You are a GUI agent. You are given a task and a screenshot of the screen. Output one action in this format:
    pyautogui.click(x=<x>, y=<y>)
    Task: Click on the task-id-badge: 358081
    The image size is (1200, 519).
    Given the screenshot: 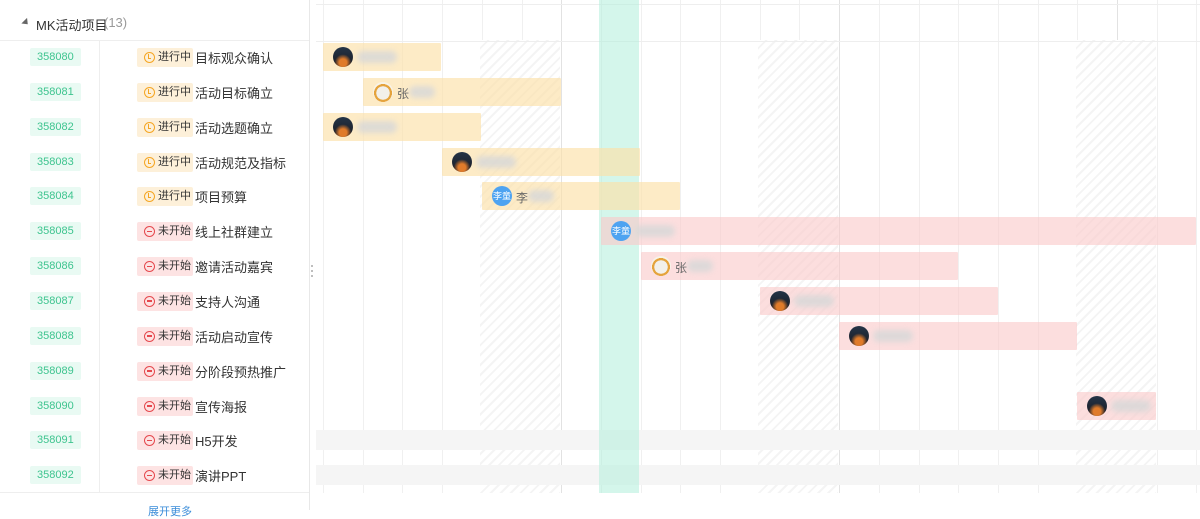 What is the action you would take?
    pyautogui.click(x=55, y=91)
    